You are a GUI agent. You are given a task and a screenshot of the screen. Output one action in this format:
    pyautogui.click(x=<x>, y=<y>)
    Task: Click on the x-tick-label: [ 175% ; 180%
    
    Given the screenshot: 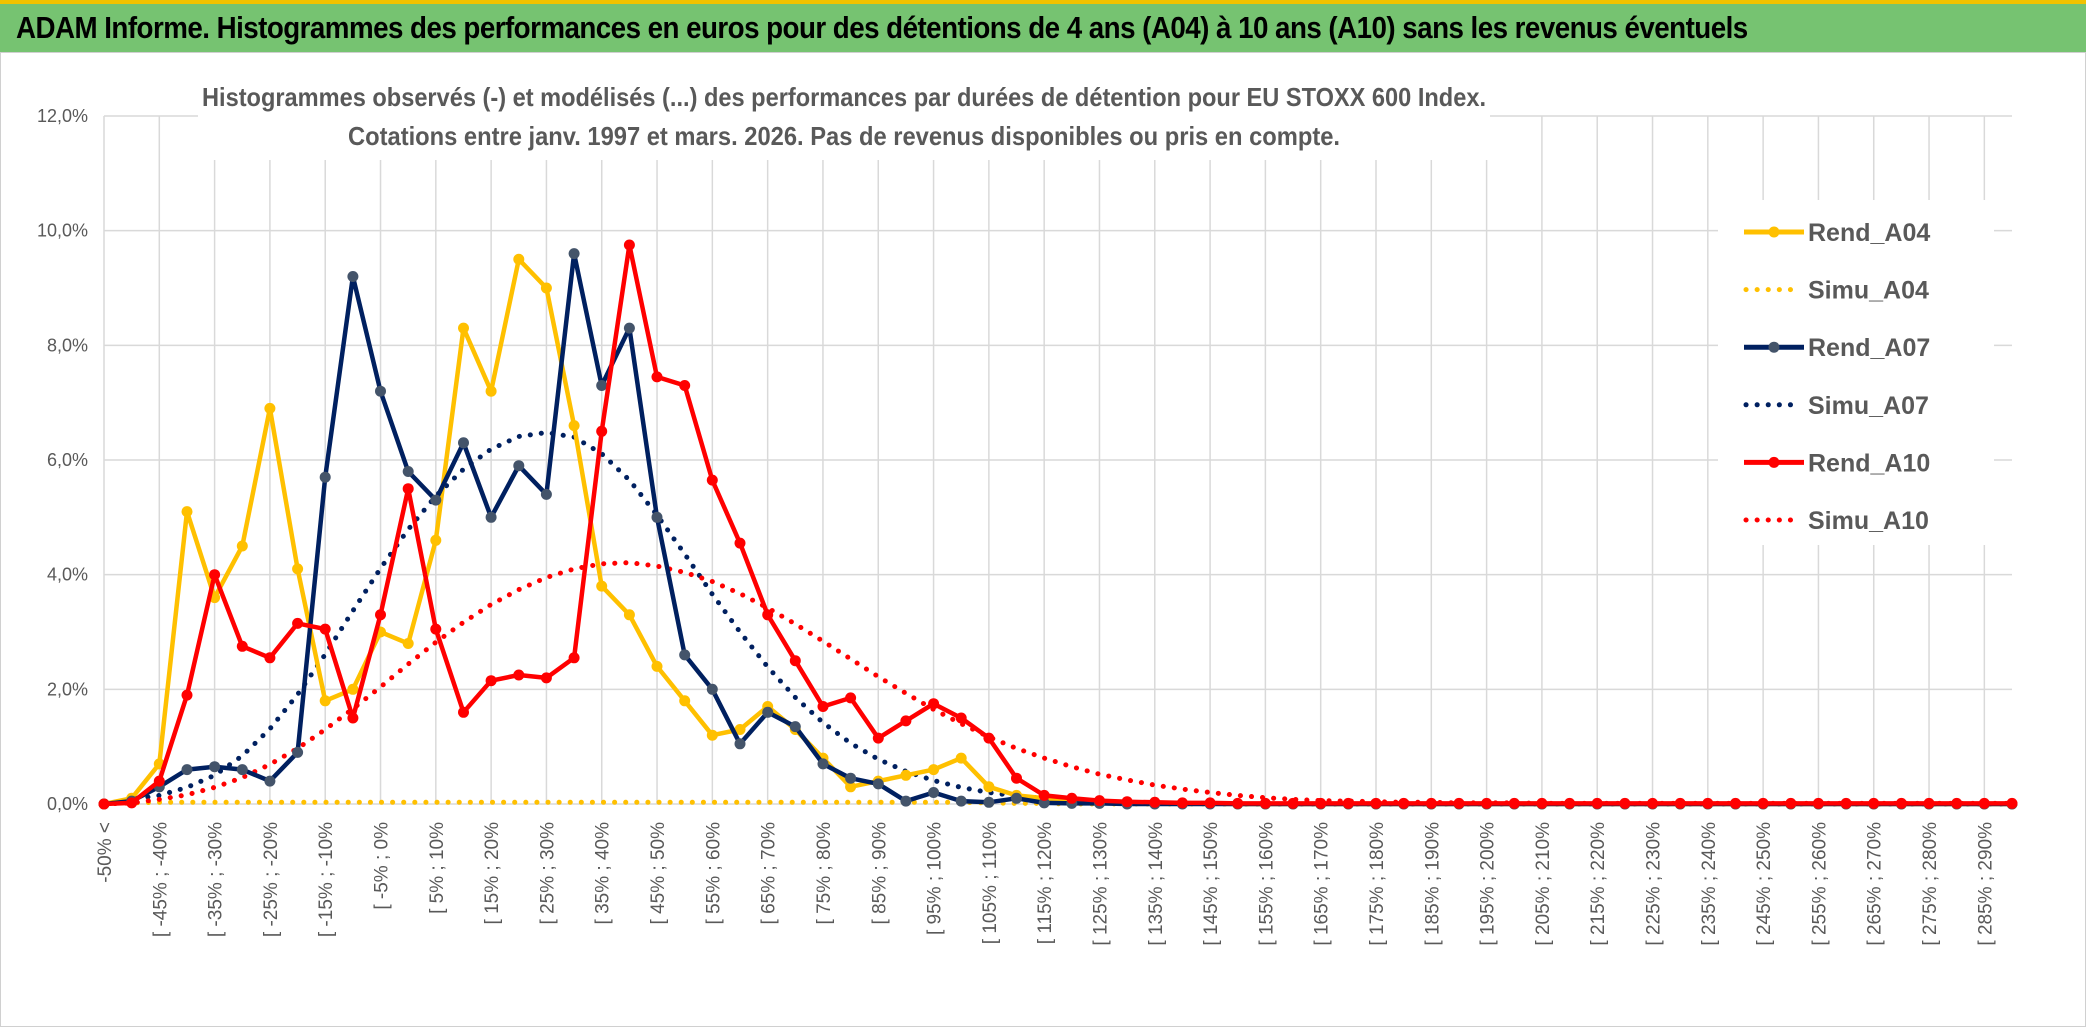 What is the action you would take?
    pyautogui.click(x=1377, y=884)
    